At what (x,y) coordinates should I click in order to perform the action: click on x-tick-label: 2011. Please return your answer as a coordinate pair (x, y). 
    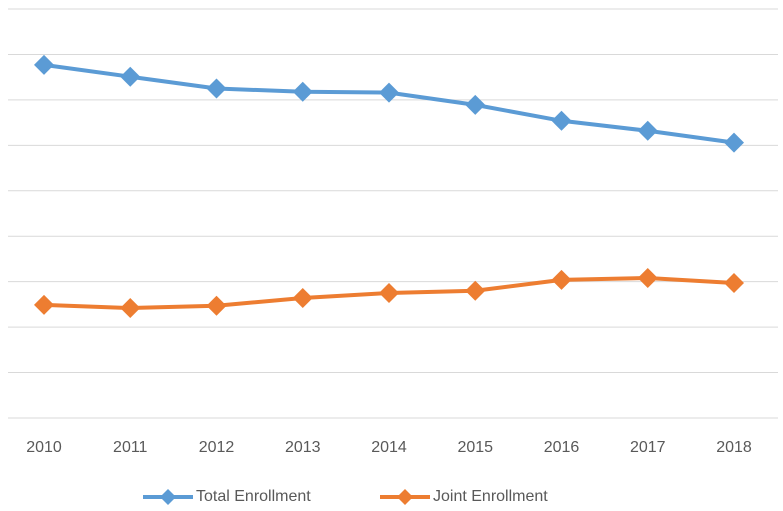
    Looking at the image, I should click on (130, 447).